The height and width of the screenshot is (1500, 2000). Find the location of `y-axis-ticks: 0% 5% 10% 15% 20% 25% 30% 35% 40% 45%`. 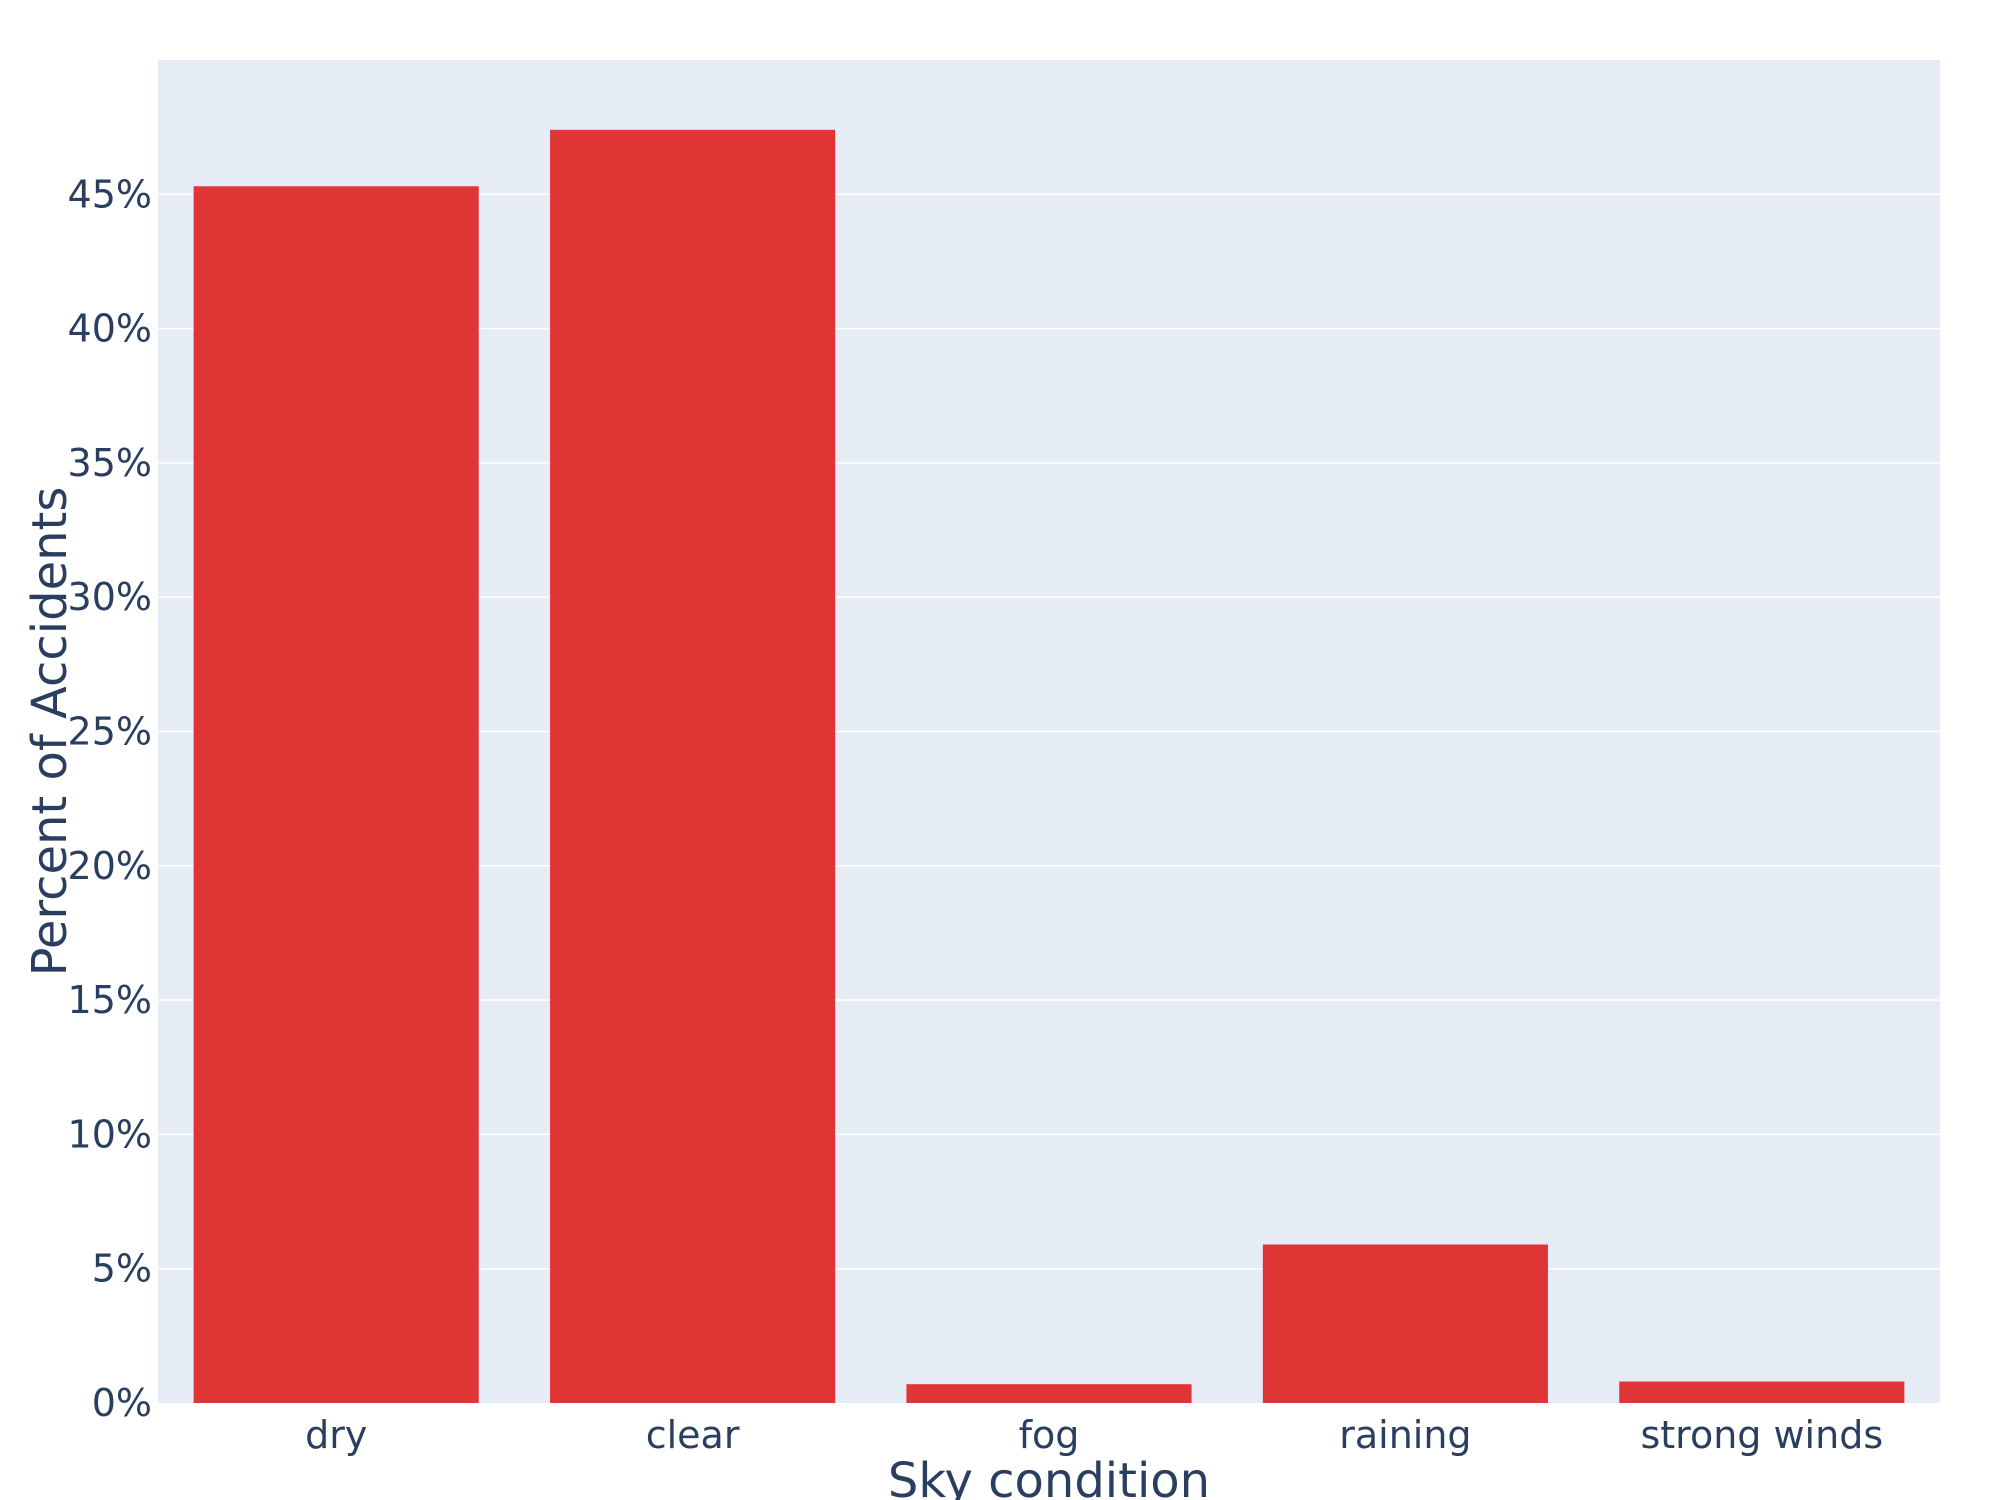

y-axis-ticks: 0% 5% 10% 15% 20% 25% 30% 35% 40% 45% is located at coordinates (110, 798).